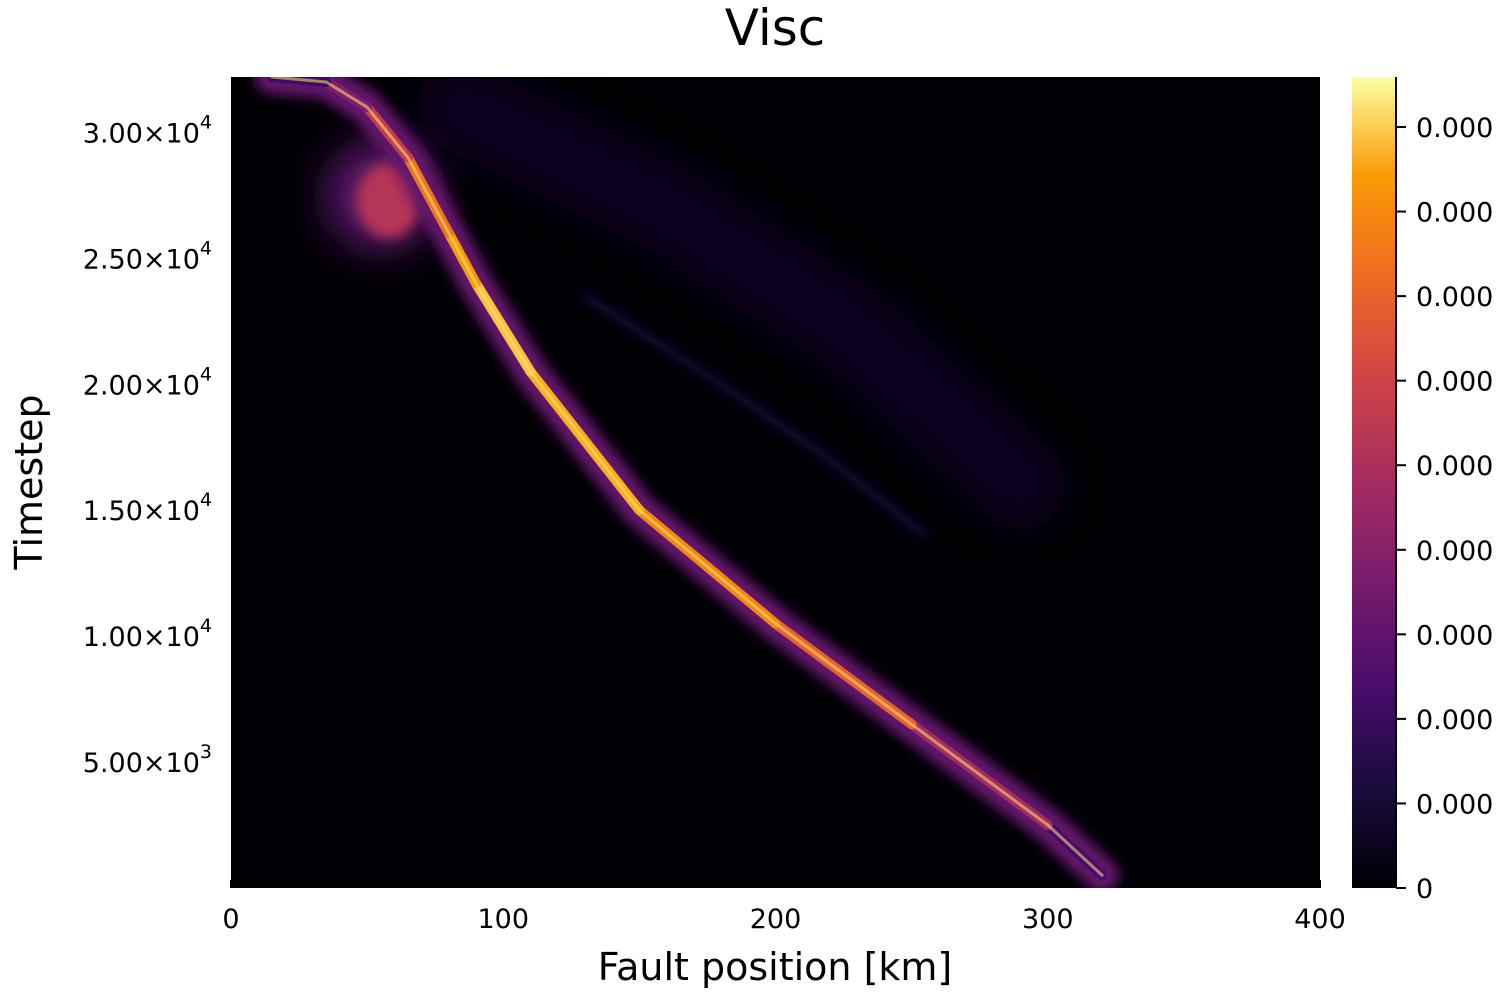 The image size is (1500, 1000). Describe the element at coordinates (147, 382) in the screenshot. I see `y-tick-label: 2.00×10⁴` at that location.